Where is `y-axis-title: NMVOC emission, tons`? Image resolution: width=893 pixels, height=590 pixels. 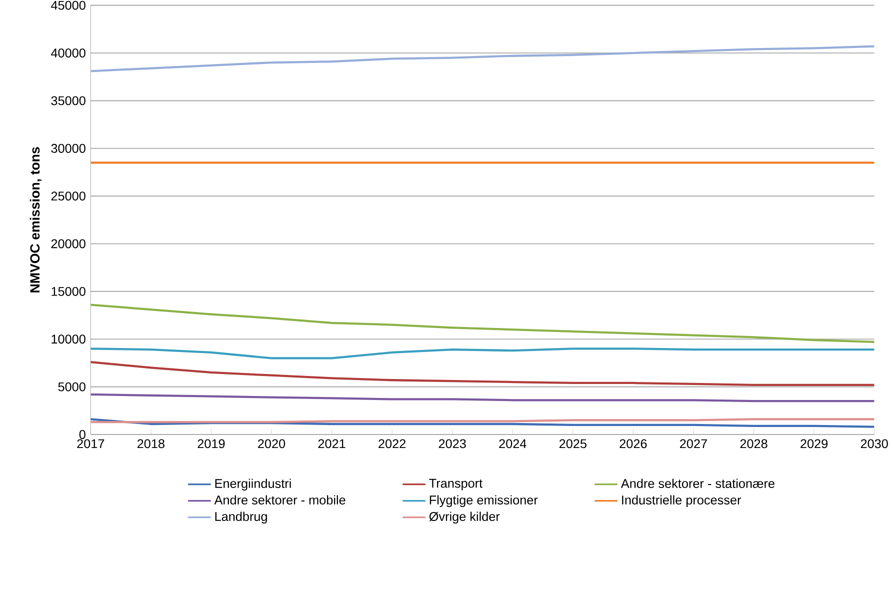 y-axis-title: NMVOC emission, tons is located at coordinates (36, 219).